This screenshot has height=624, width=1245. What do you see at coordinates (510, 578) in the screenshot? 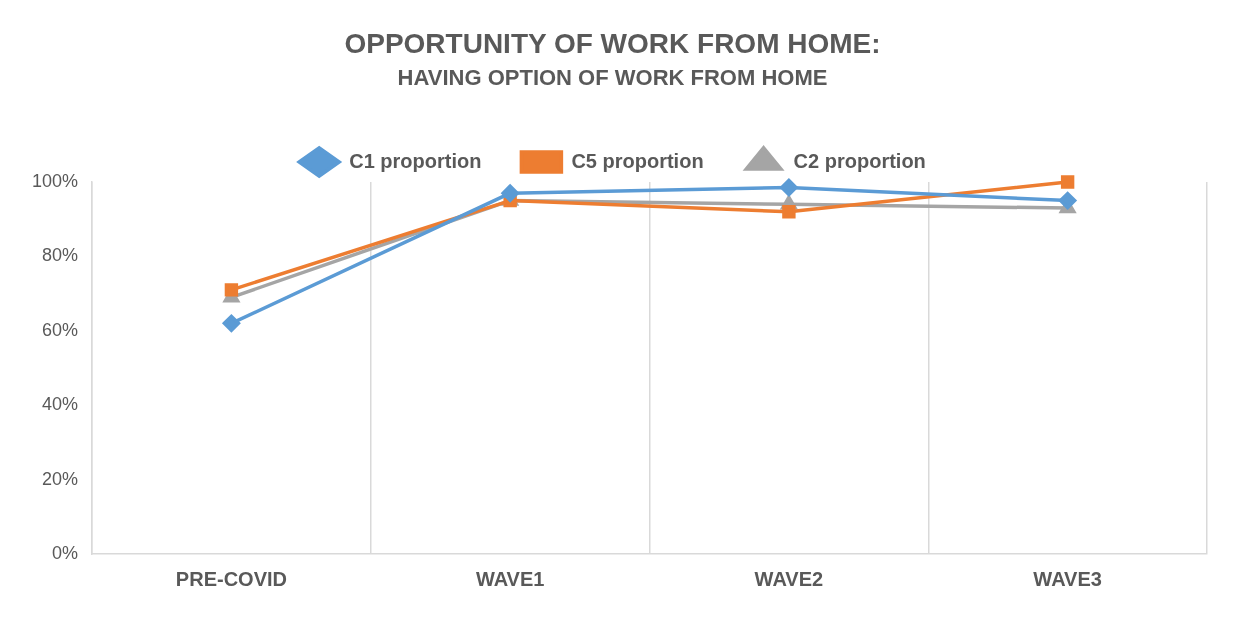
I see `x-tick-label: WAVE1` at bounding box center [510, 578].